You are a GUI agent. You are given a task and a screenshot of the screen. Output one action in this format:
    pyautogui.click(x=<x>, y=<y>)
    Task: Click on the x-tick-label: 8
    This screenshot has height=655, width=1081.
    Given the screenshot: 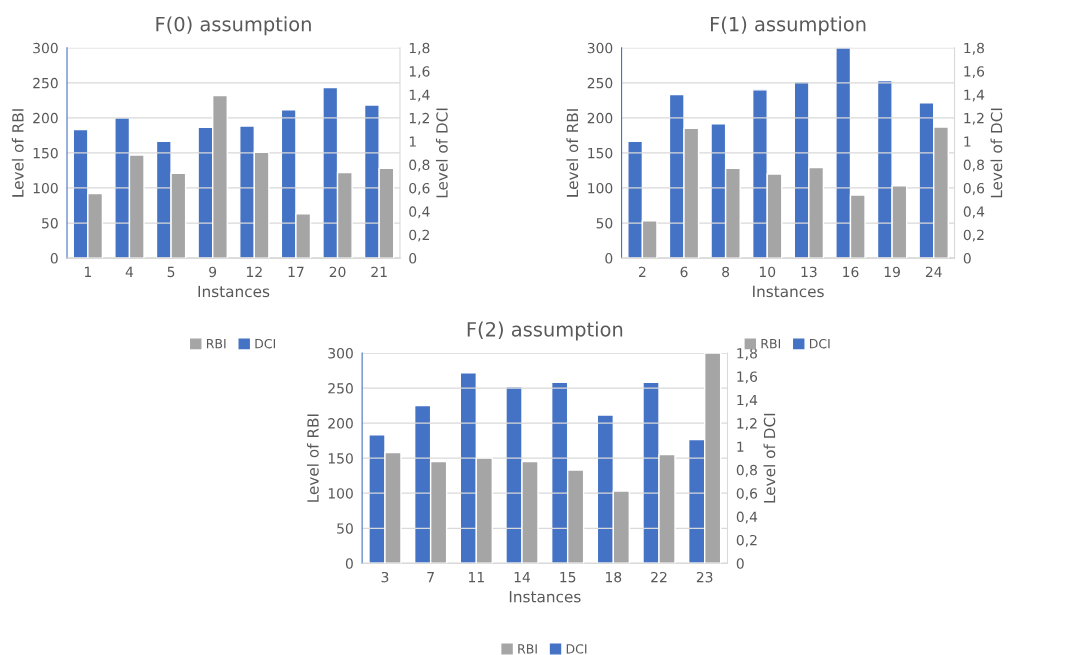 What is the action you would take?
    pyautogui.click(x=726, y=272)
    